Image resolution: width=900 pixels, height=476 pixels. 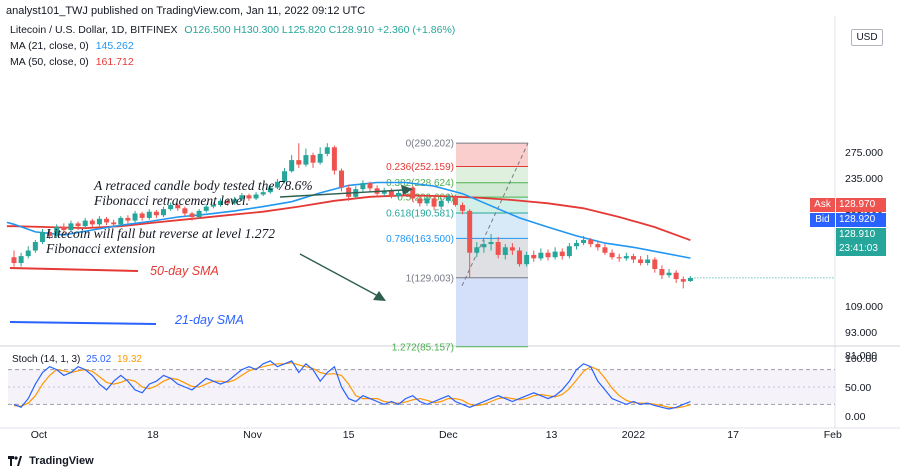 I want to click on stoch-axis-label: 0.00, so click(x=855, y=417).